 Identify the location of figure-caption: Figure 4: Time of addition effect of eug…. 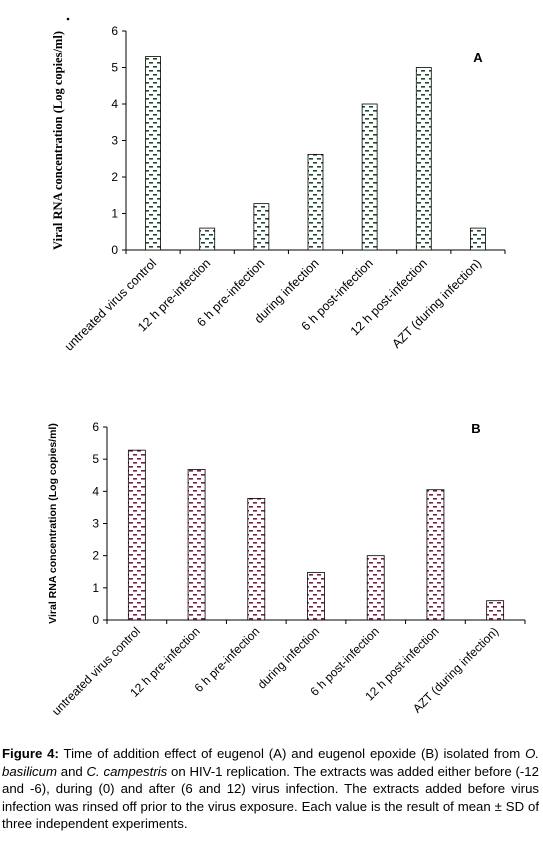
(270, 789).